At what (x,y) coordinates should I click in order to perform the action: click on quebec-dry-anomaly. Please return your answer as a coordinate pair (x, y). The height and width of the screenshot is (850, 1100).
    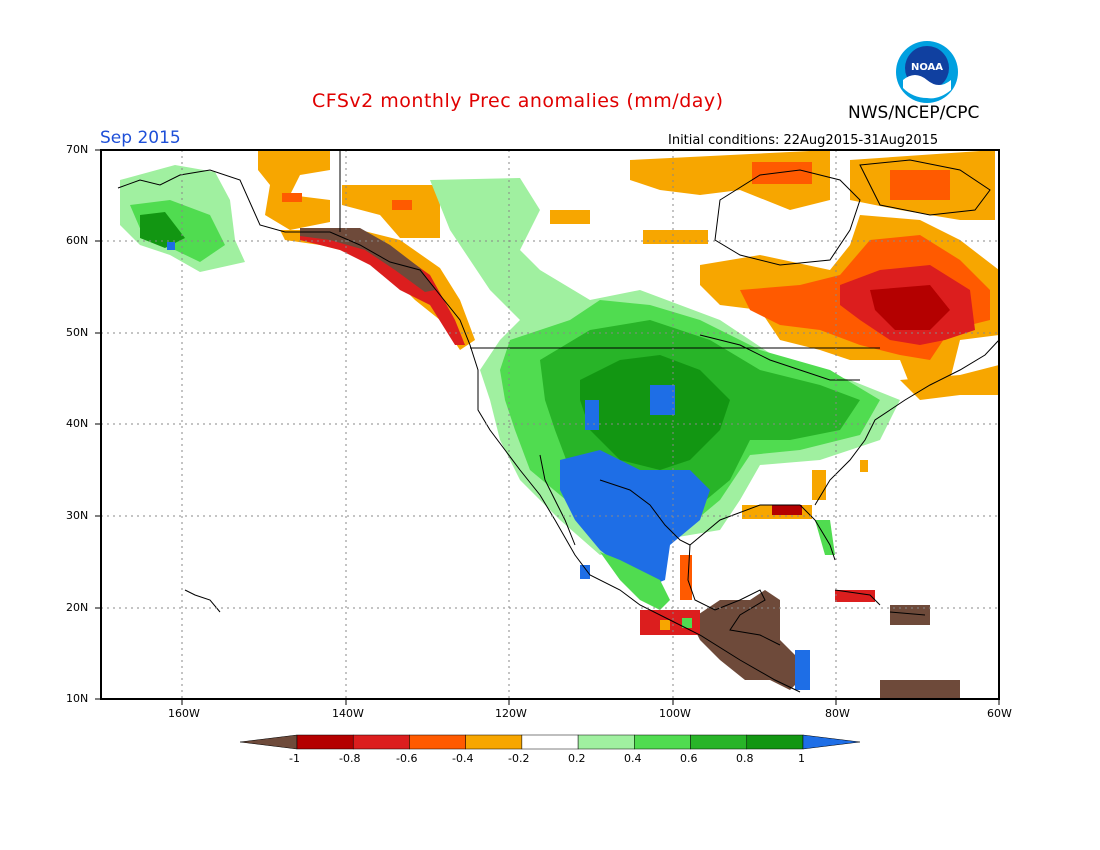
    Looking at the image, I should click on (849, 307).